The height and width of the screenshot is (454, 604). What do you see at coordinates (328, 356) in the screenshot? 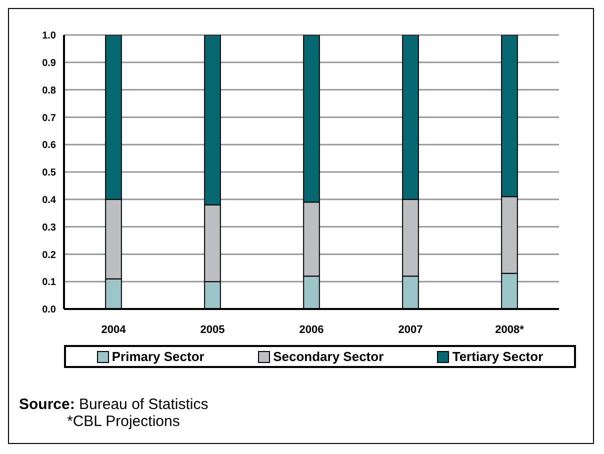
I see `legend-label: Secondary Sector` at bounding box center [328, 356].